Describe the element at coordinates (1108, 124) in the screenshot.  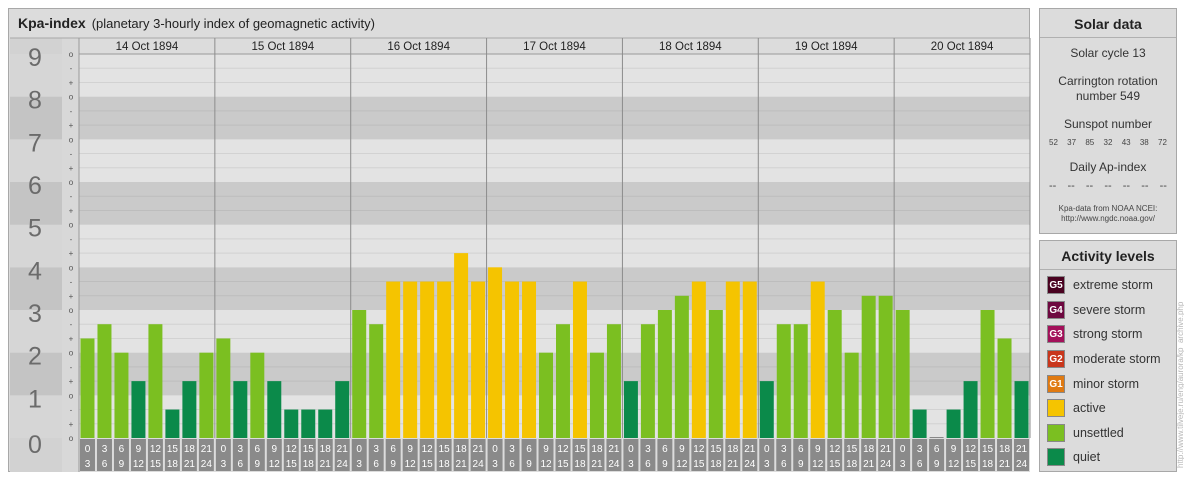
I see `sunspot-label: Sunspot number` at that location.